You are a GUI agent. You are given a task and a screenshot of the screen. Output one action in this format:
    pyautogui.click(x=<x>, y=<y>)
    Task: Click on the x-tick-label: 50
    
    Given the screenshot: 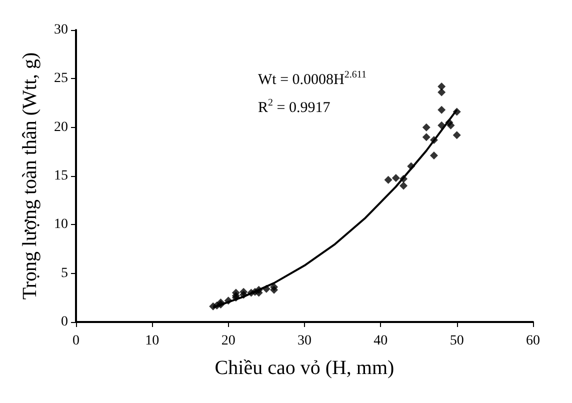 What is the action you would take?
    pyautogui.click(x=457, y=341)
    